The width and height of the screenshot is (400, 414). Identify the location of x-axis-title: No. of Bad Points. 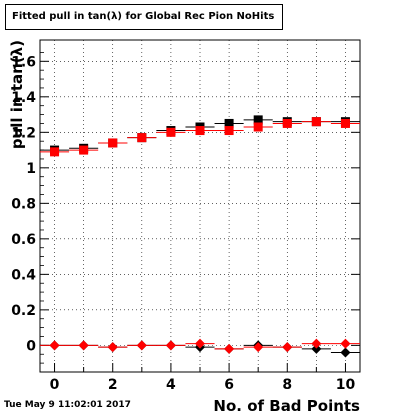
(286, 405).